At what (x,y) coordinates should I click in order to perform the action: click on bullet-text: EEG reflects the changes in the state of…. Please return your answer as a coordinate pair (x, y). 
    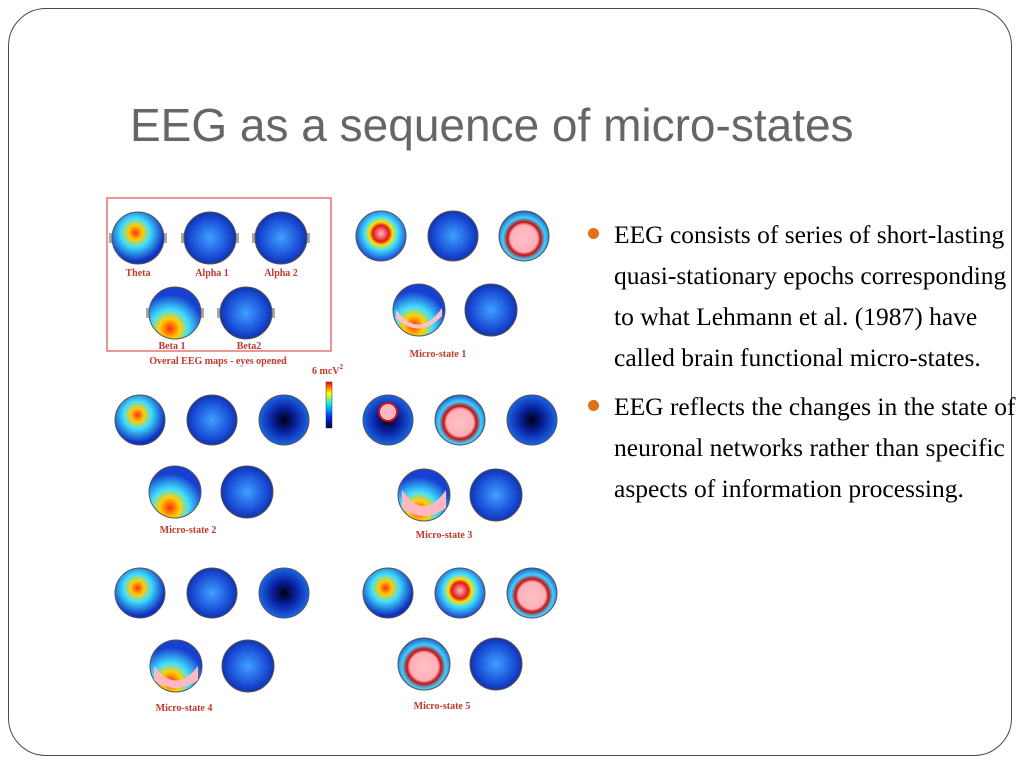
    Looking at the image, I should click on (815, 447).